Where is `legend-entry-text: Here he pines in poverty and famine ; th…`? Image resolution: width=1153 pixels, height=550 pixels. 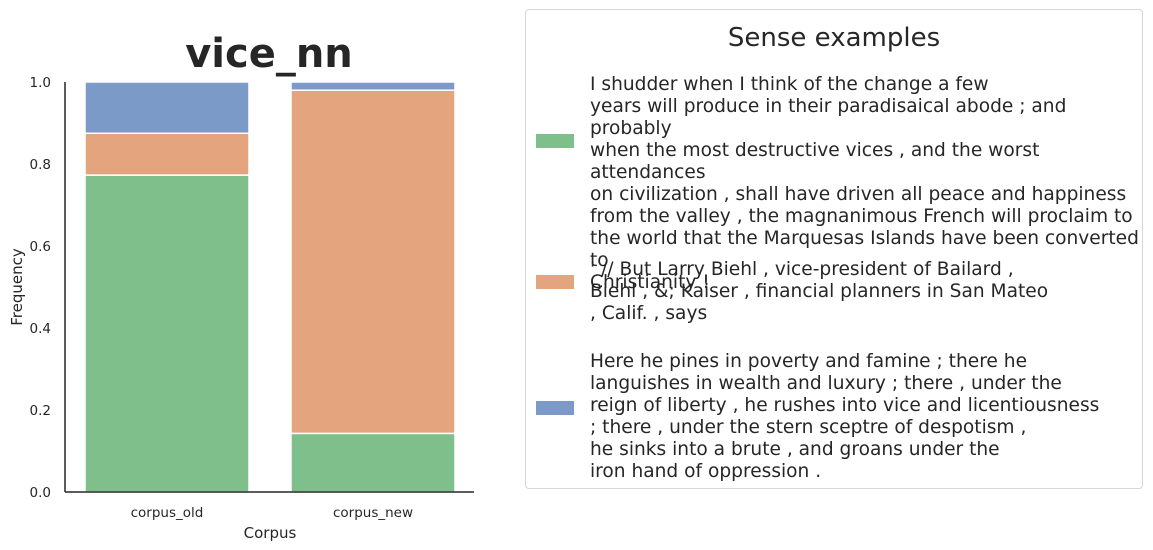
legend-entry-text: Here he pines in poverty and famine ; th… is located at coordinates (845, 416).